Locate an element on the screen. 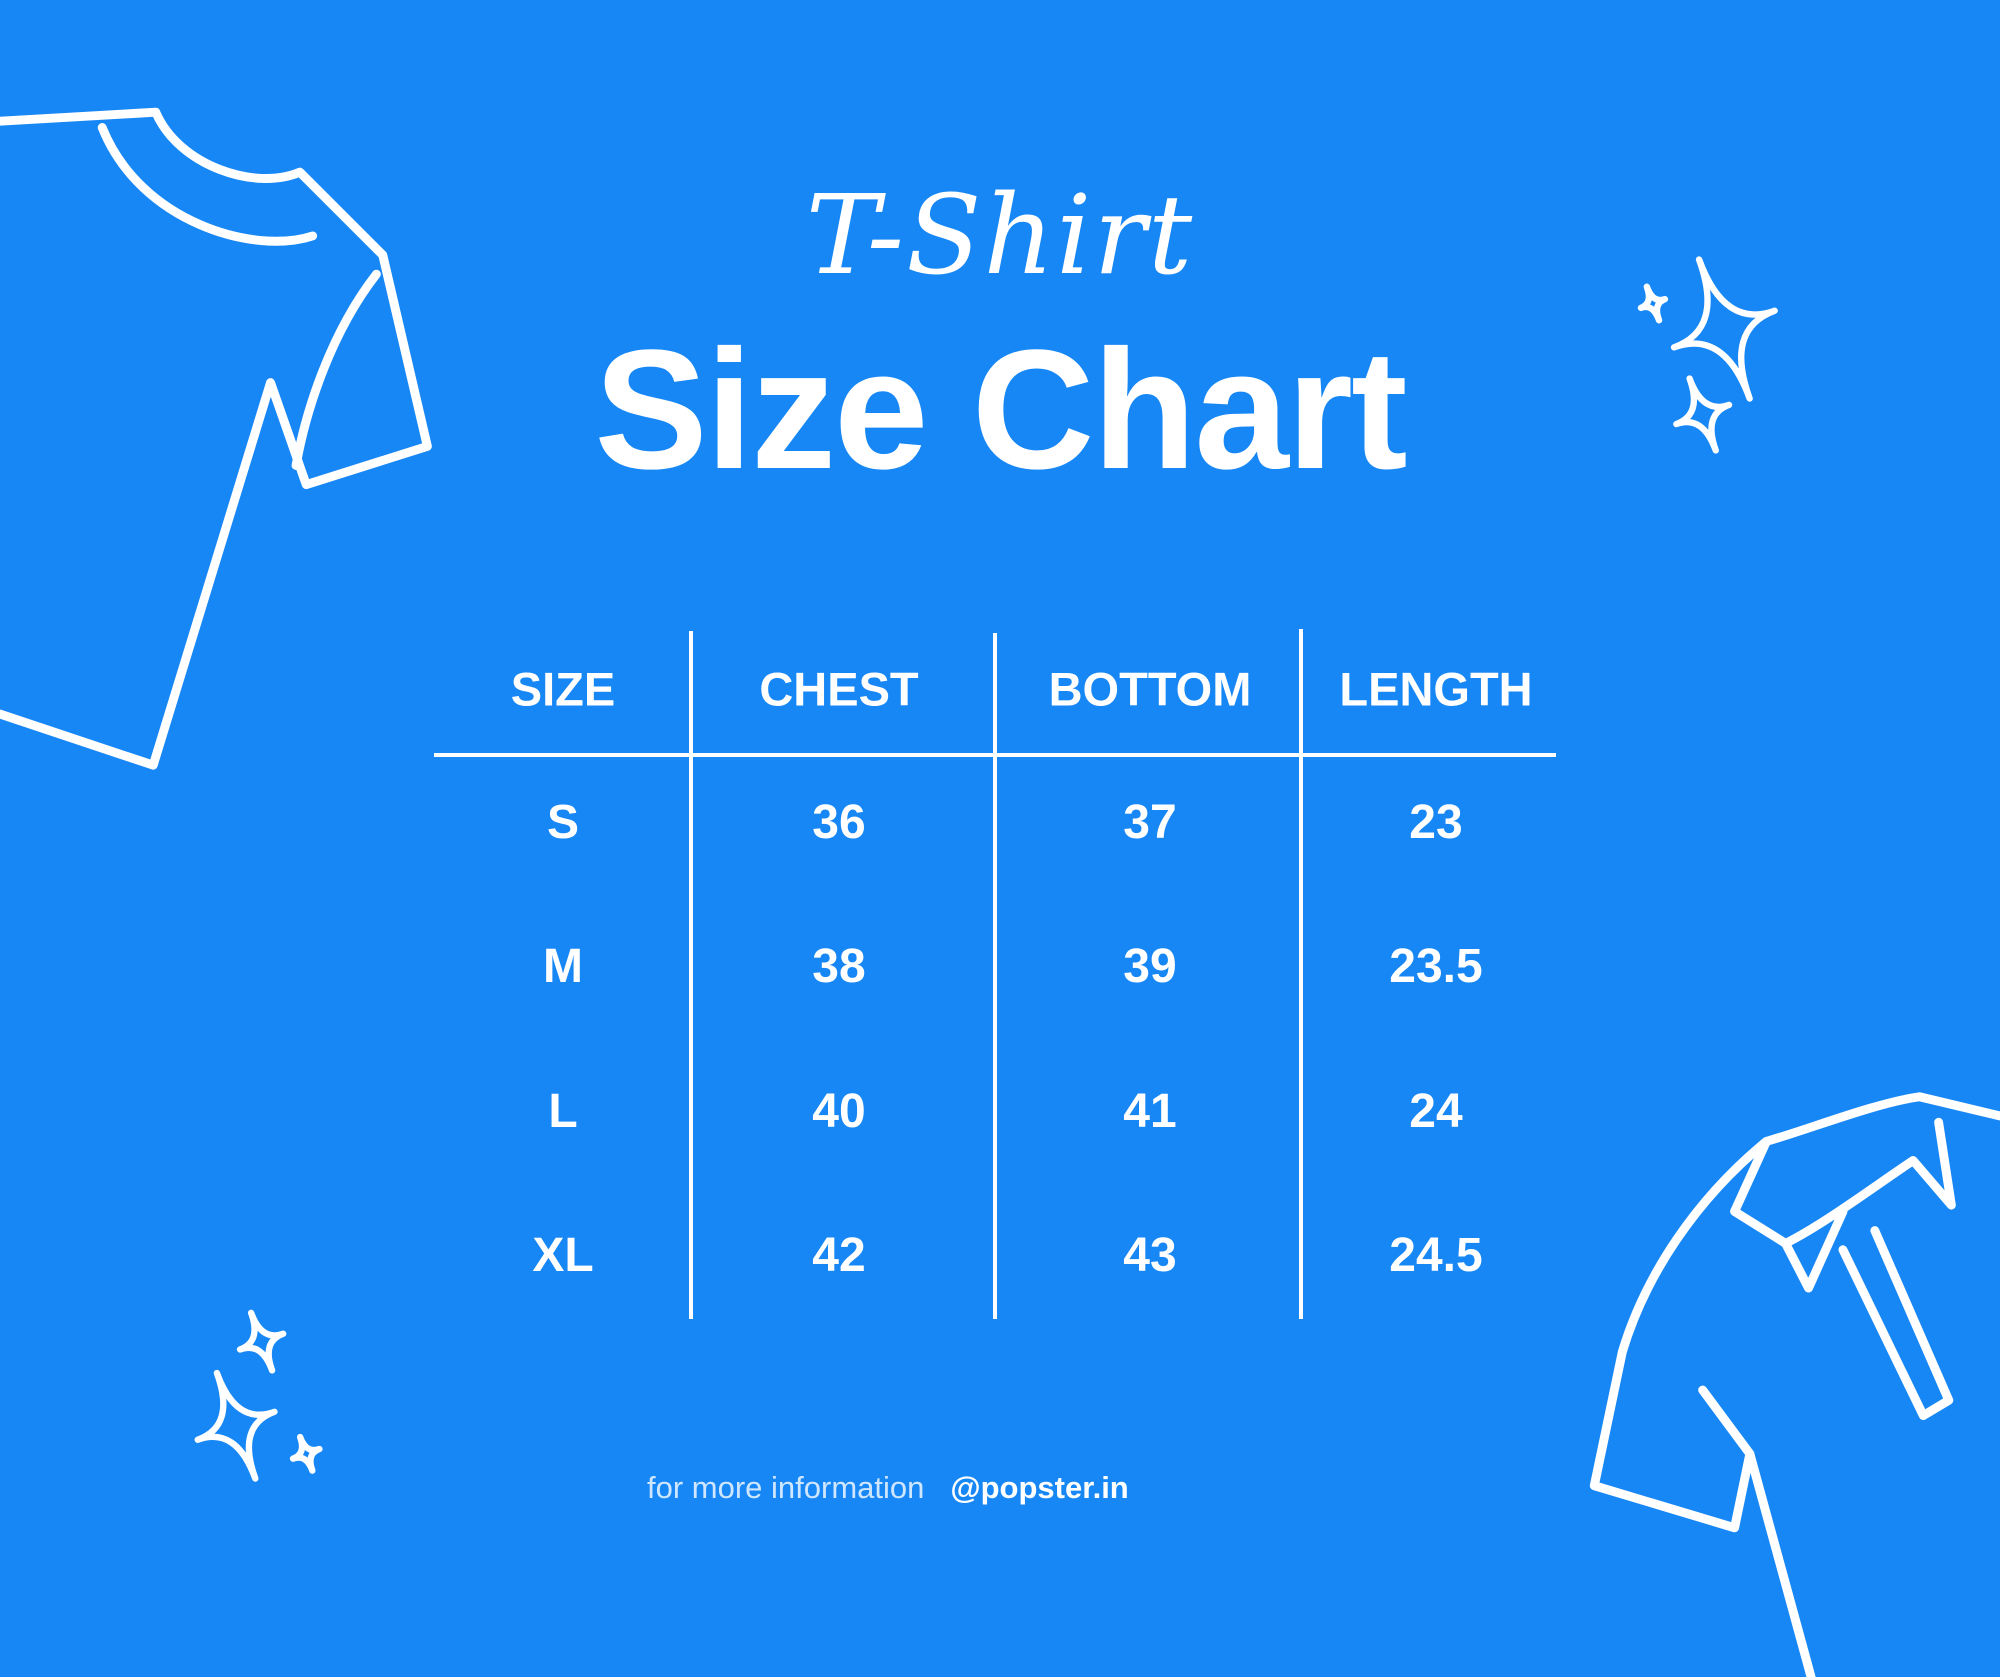  footer: for more information @popster.in is located at coordinates (888, 1488).